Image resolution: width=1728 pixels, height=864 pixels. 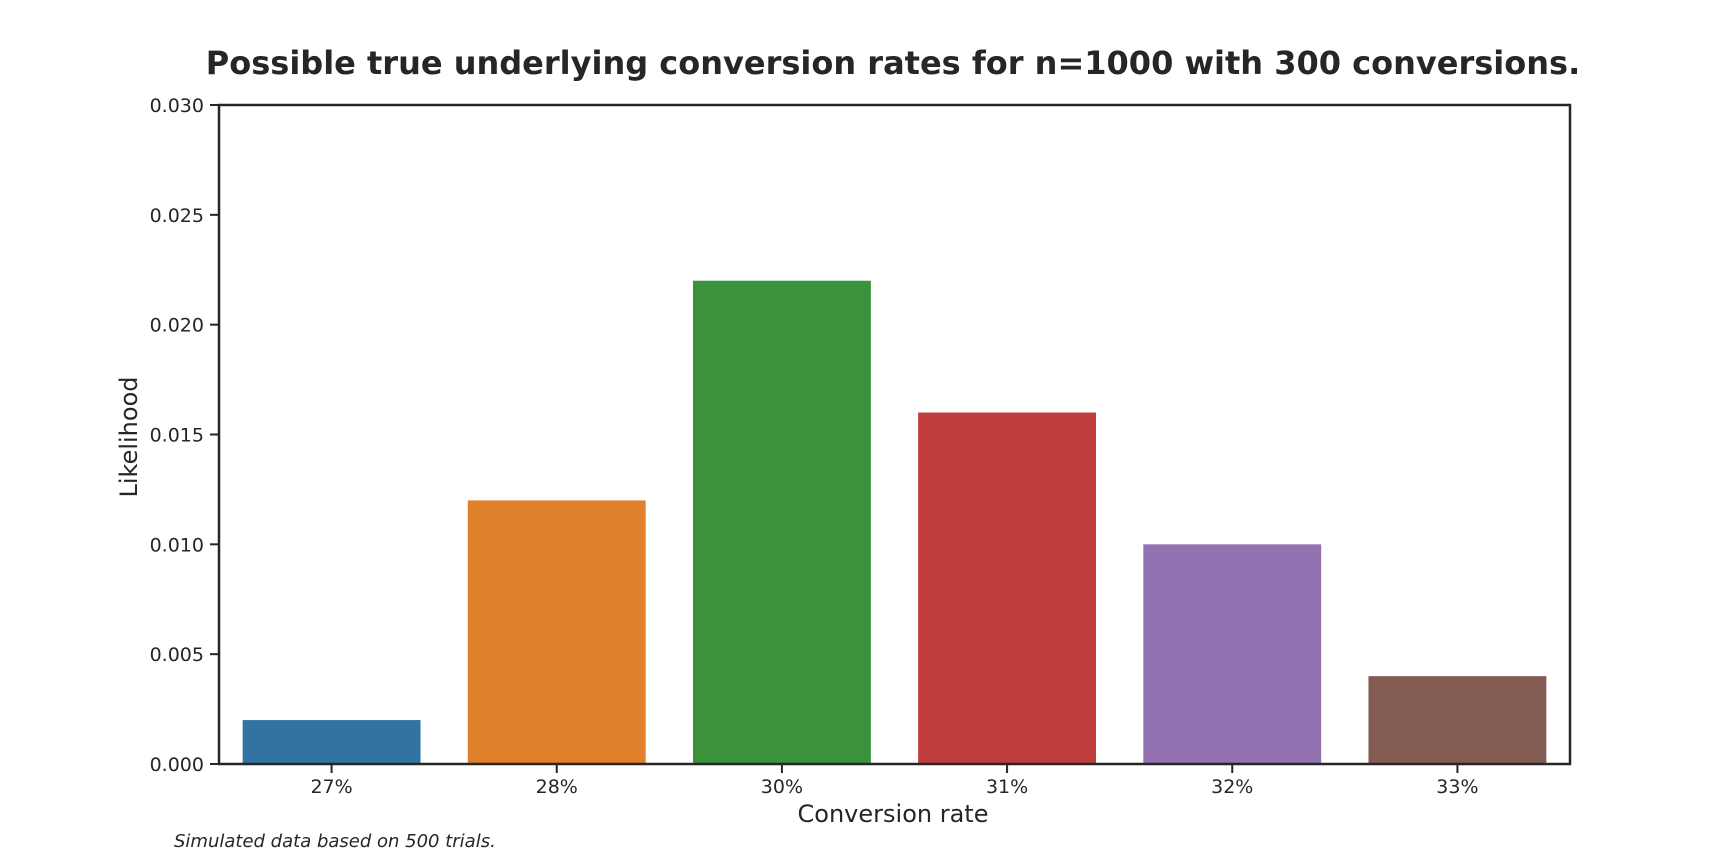 What do you see at coordinates (177, 655) in the screenshot?
I see `y-tick-label: 0.005` at bounding box center [177, 655].